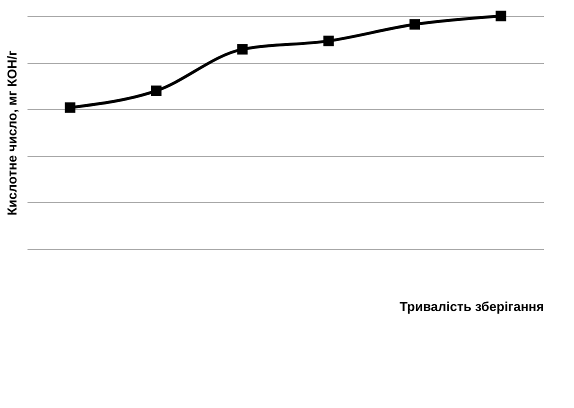  I want to click on x-axis-title: Тривалість зберігання, so click(472, 306).